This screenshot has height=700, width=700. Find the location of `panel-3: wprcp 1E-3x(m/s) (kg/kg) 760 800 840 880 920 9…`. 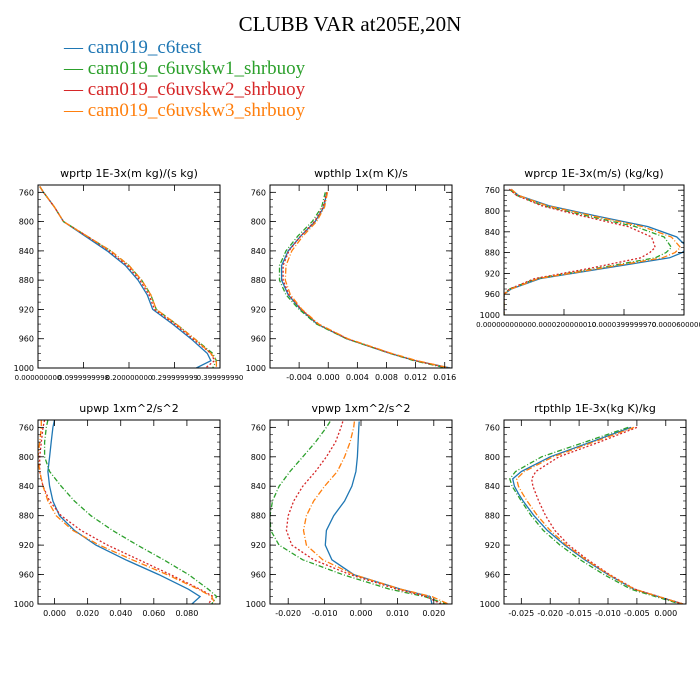

panel-3: wprcp 1E-3x(m/s) (kg/kg) 760 800 840 880 920 9… is located at coordinates (588, 248).